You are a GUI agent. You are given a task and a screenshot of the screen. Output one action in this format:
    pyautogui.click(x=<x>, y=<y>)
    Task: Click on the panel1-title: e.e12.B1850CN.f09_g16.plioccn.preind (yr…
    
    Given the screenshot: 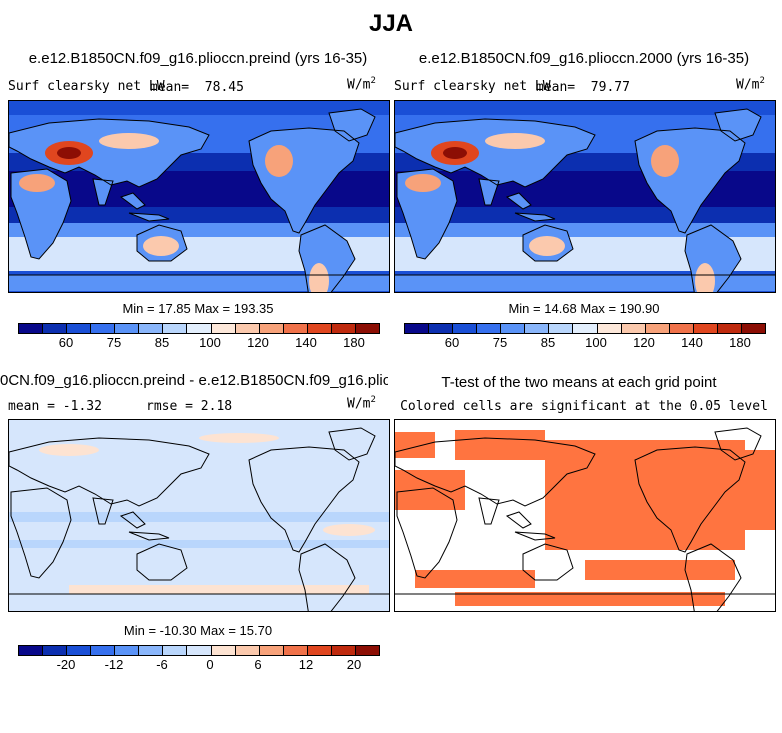 What is the action you would take?
    pyautogui.click(x=198, y=58)
    